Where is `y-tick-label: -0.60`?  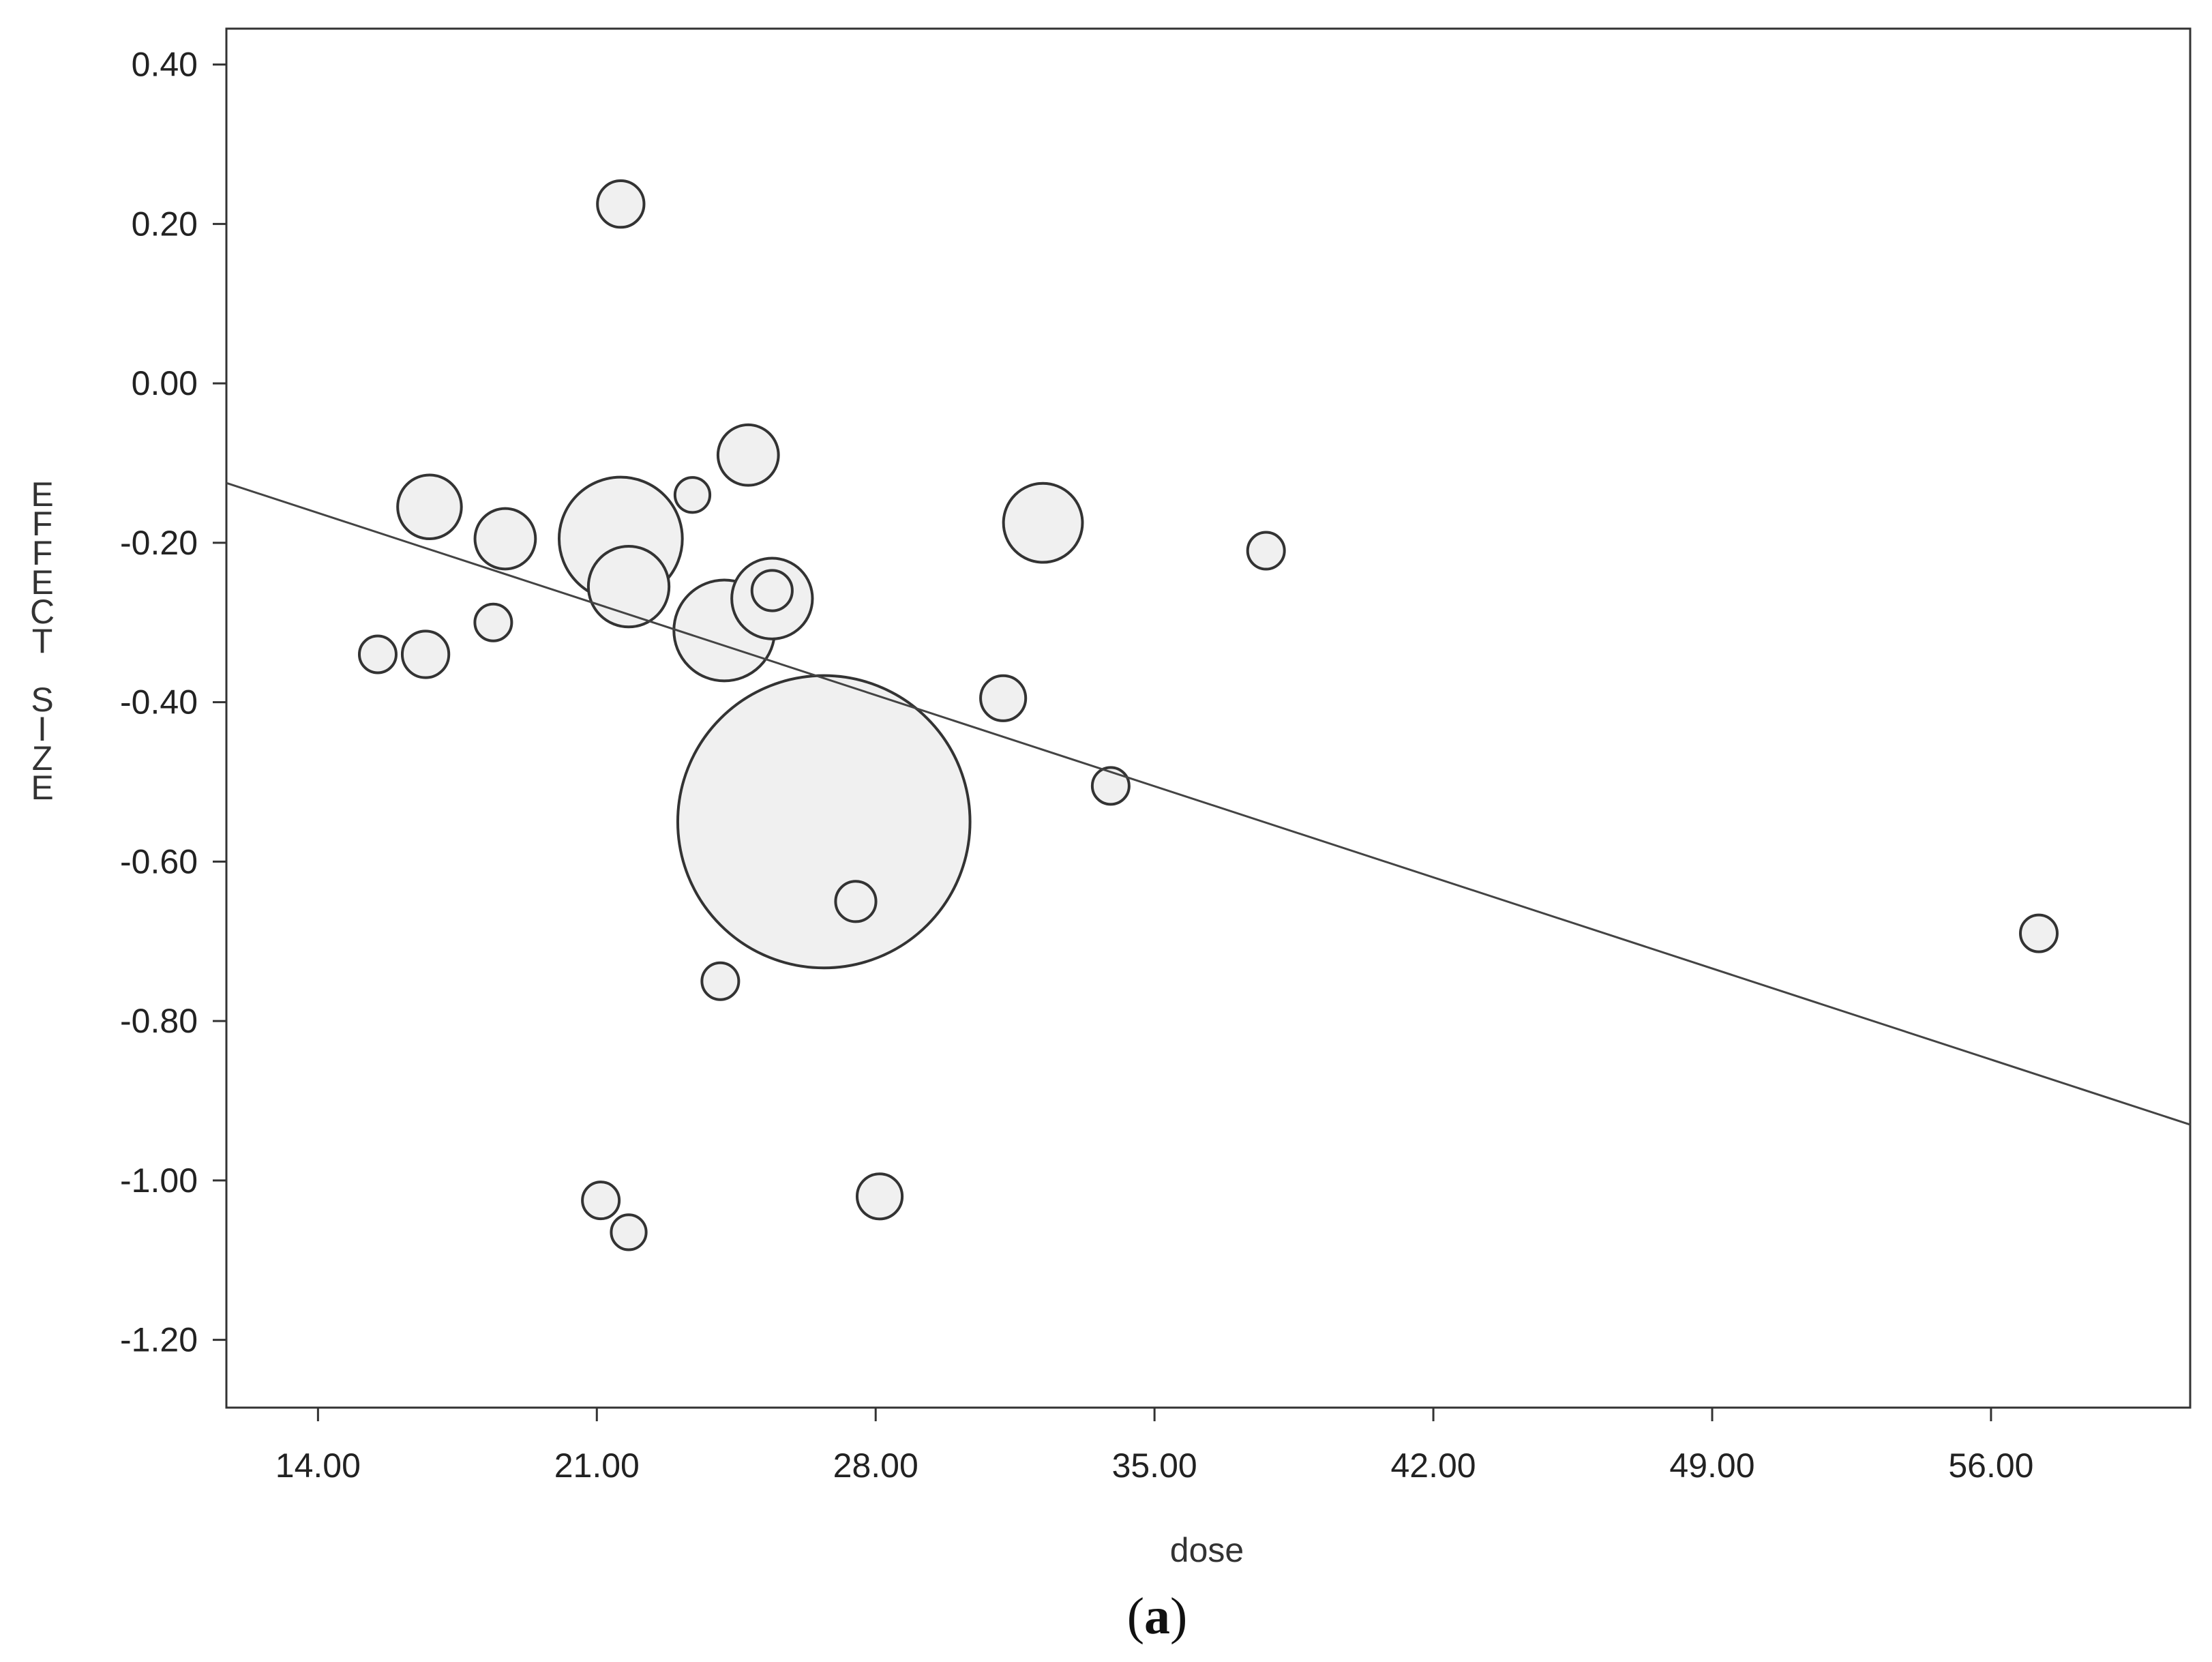 y-tick-label: -0.60 is located at coordinates (159, 861).